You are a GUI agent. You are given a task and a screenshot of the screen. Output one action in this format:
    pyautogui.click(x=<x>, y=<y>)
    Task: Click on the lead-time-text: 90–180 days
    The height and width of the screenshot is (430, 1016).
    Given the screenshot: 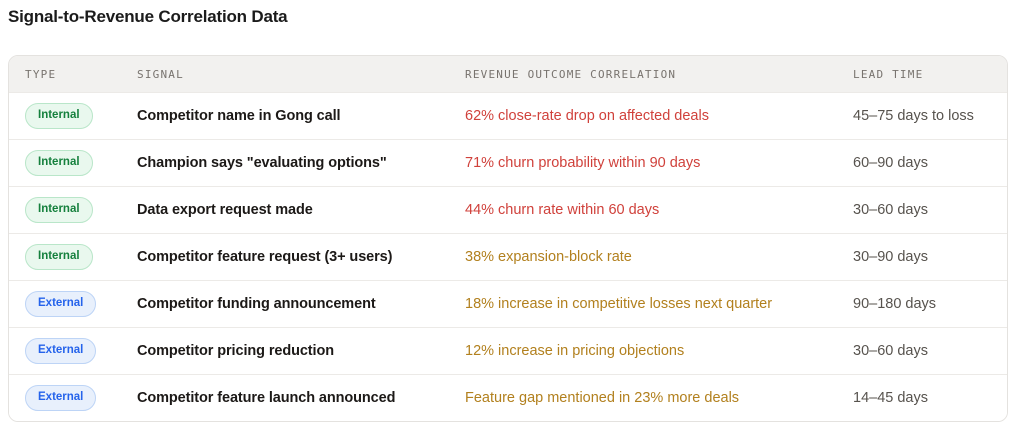 What is the action you would take?
    pyautogui.click(x=895, y=304)
    